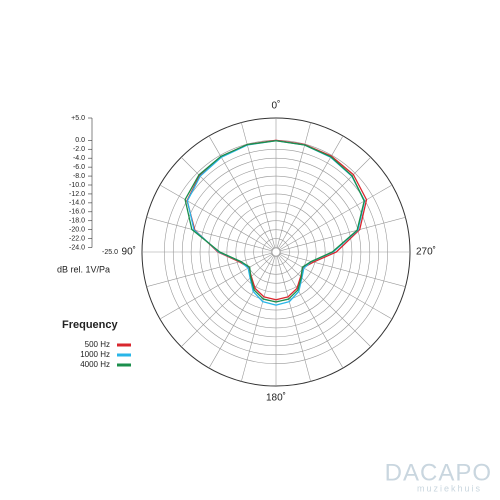 This screenshot has height=500, width=500. I want to click on legend-label: 500 Hz, so click(97, 344).